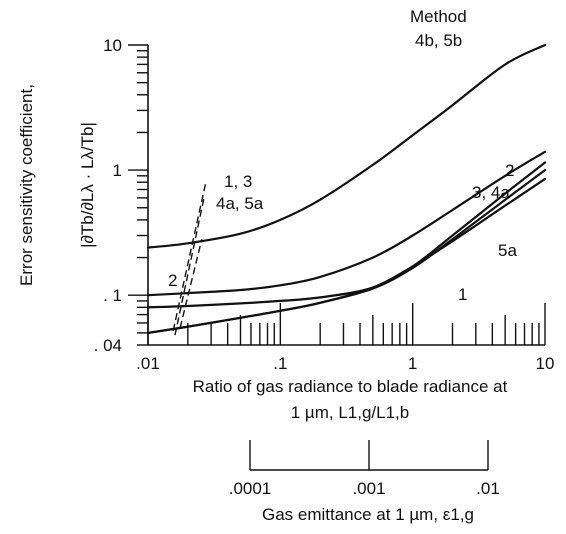  Describe the element at coordinates (462, 294) in the screenshot. I see `series-label: 1` at that location.